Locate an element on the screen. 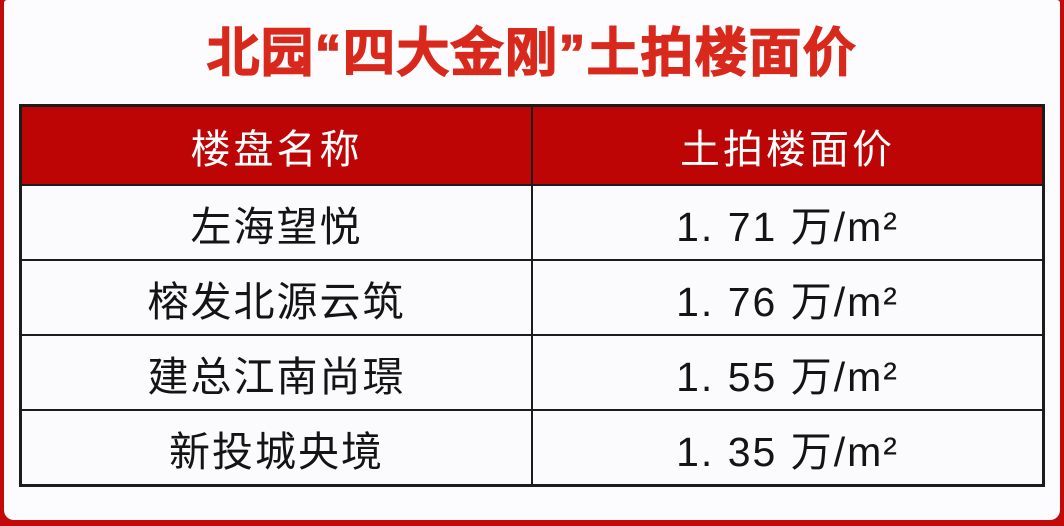 This screenshot has height=526, width=1064. project-name-cell: 左海望悦 is located at coordinates (276, 222).